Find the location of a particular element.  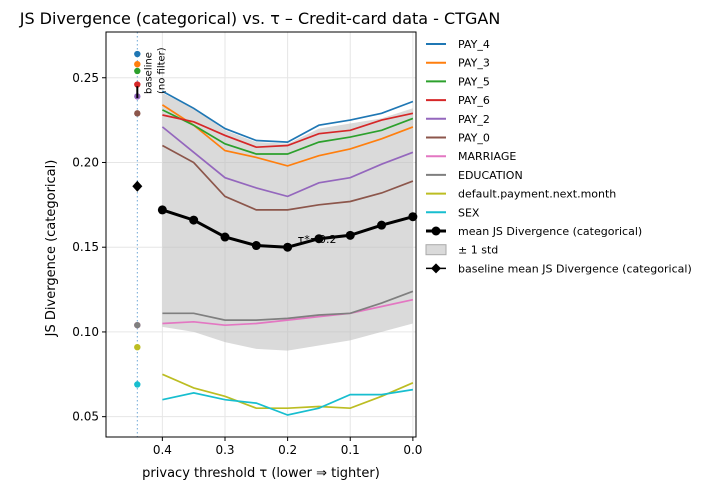

legend-label-PAY_6: PAY_6 is located at coordinates (474, 100).